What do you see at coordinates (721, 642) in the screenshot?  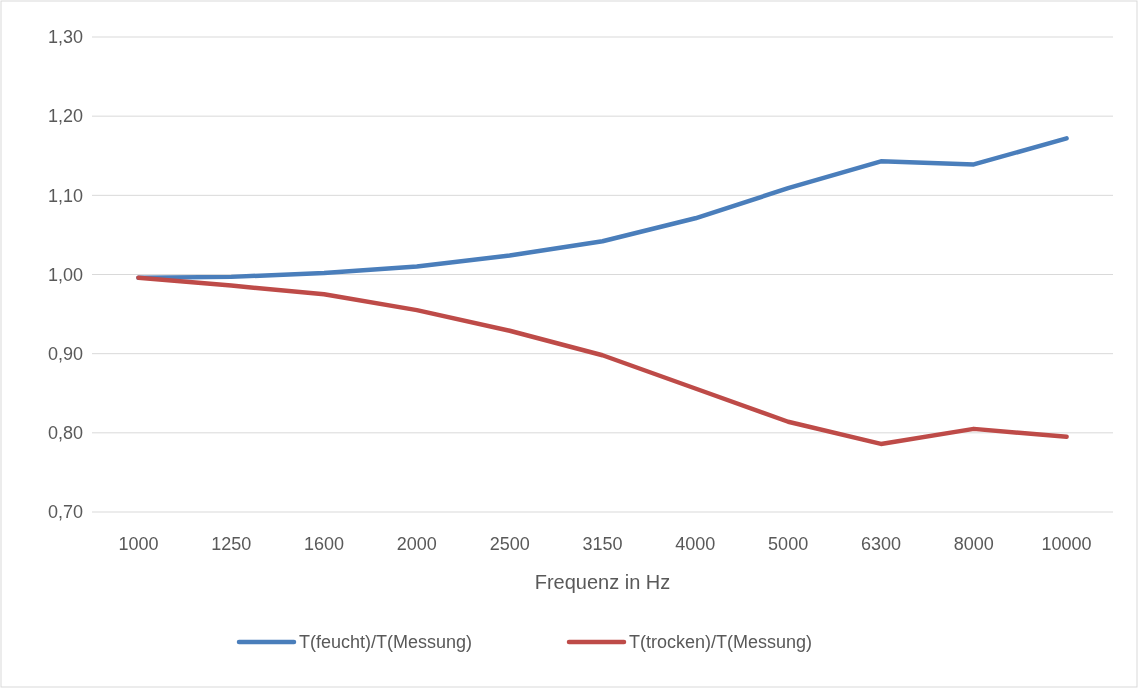 I see `legend-label: T(trocken)/T(Messung)` at bounding box center [721, 642].